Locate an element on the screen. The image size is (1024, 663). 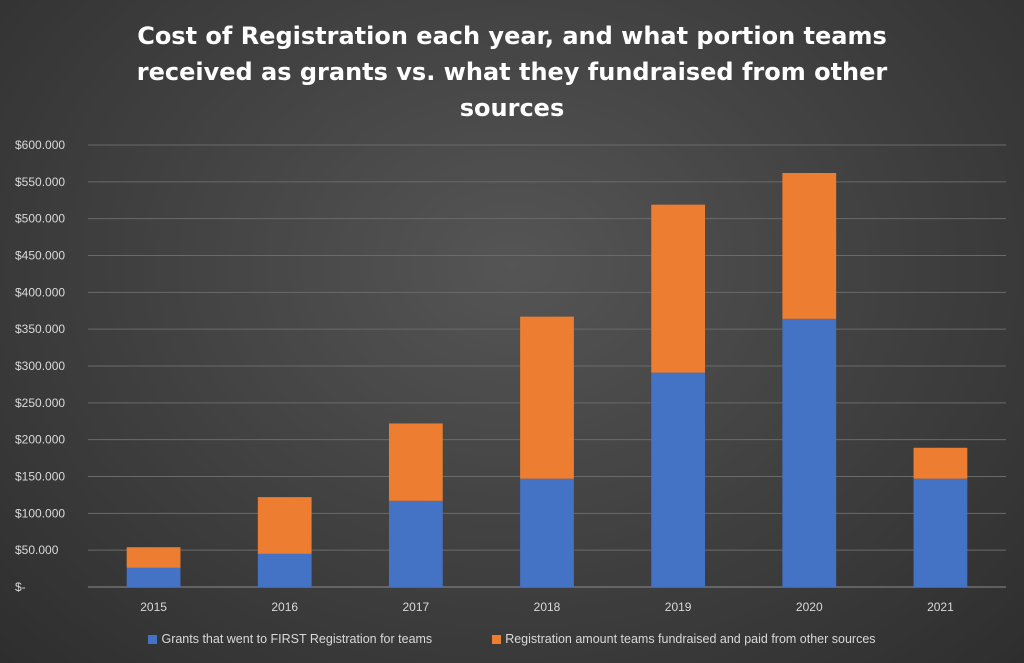
x-tick-label: 2020 is located at coordinates (809, 607).